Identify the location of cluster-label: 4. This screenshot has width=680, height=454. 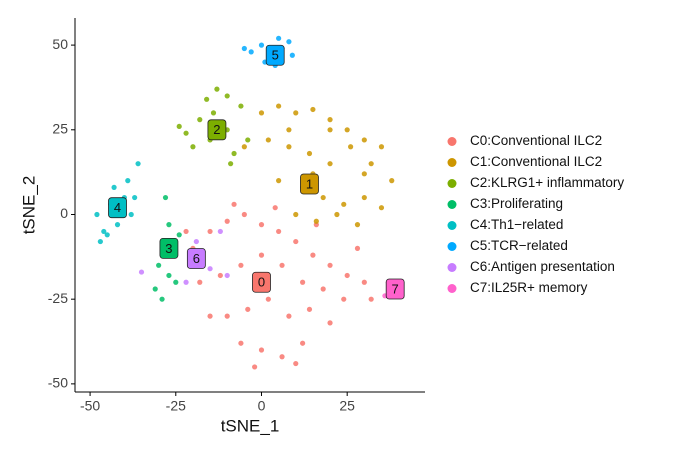
(117, 207).